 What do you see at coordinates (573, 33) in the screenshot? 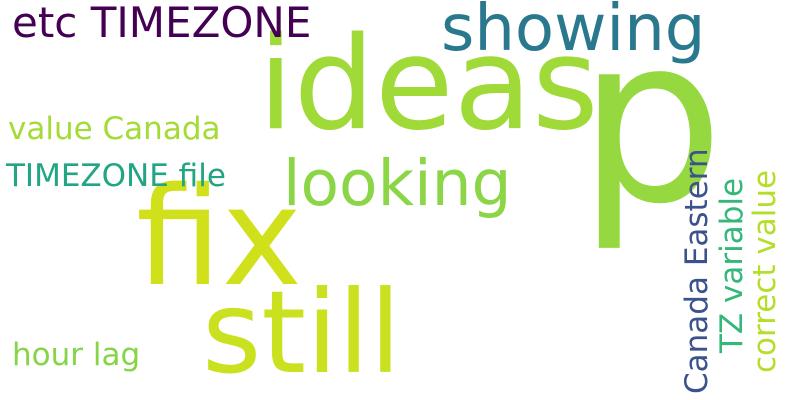
I see `word-showing: showing` at bounding box center [573, 33].